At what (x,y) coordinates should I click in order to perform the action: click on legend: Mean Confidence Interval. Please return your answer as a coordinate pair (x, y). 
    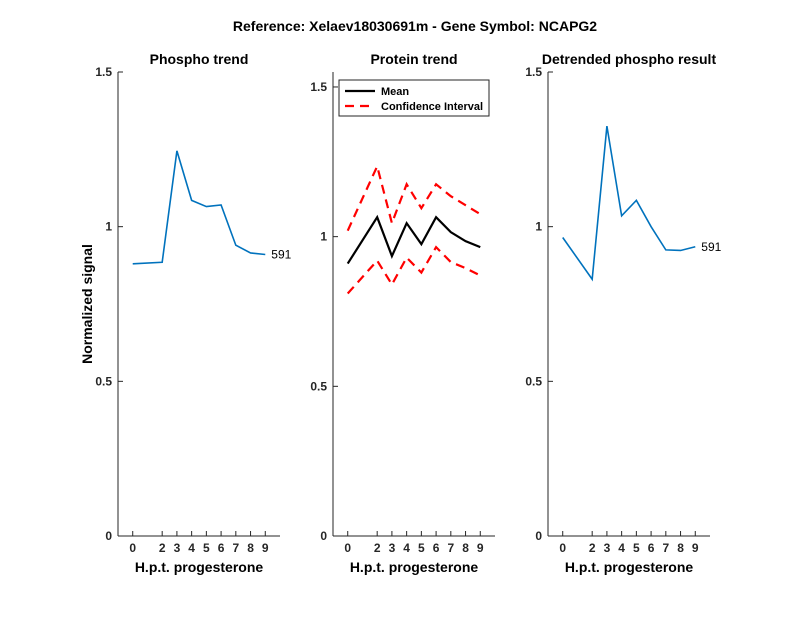
    Looking at the image, I should click on (414, 98).